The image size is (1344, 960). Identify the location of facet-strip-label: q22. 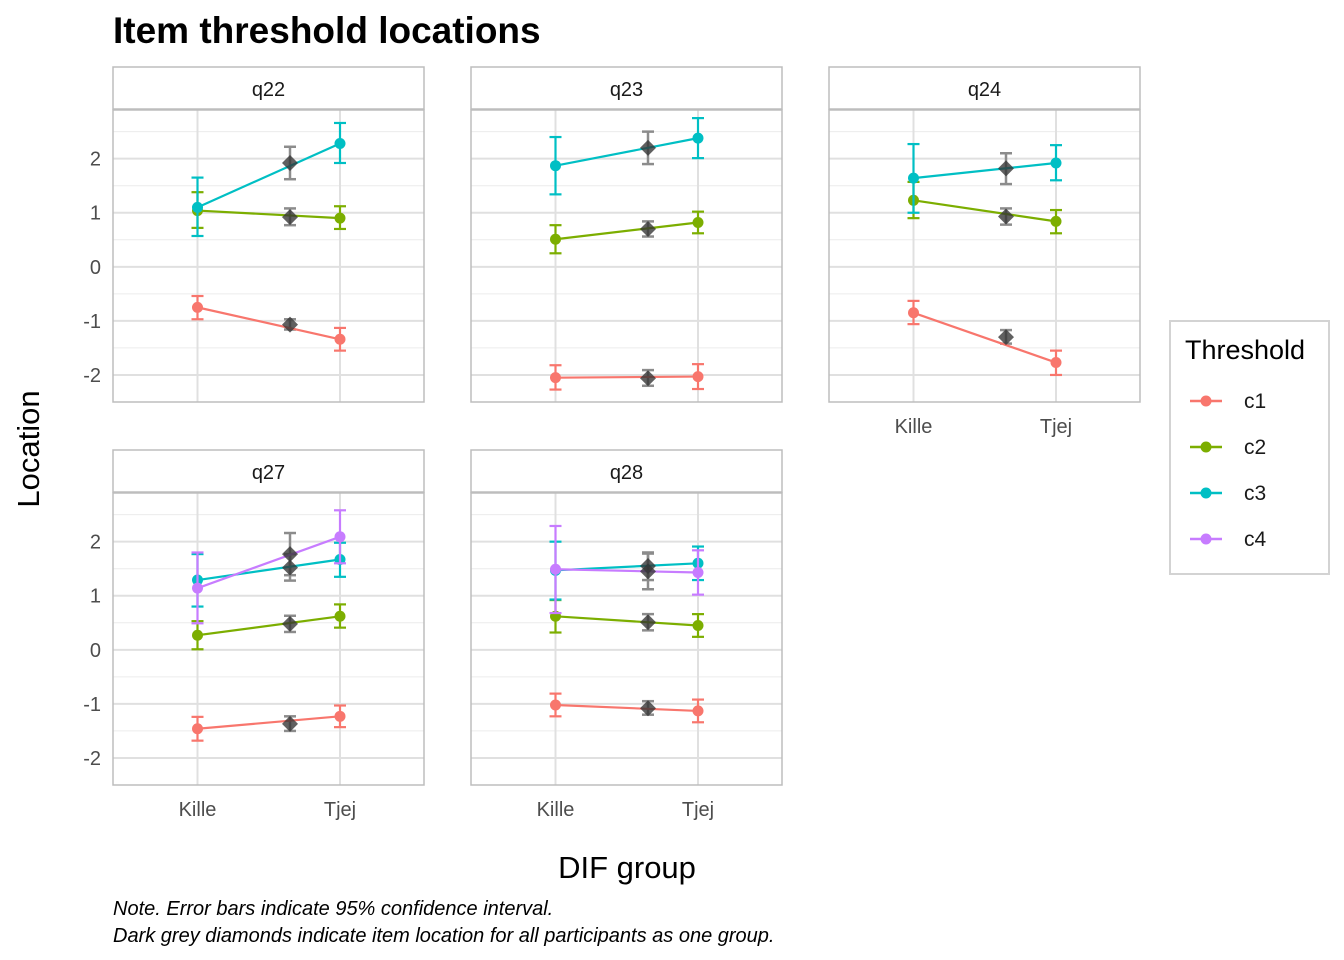
(268, 90).